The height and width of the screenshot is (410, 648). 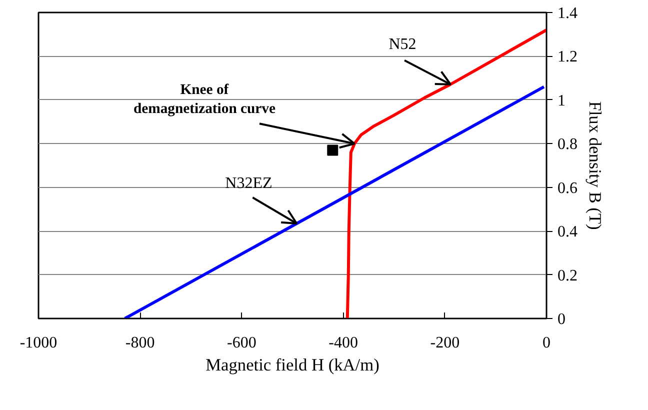 I want to click on y-tick-label: 0.4, so click(x=568, y=232).